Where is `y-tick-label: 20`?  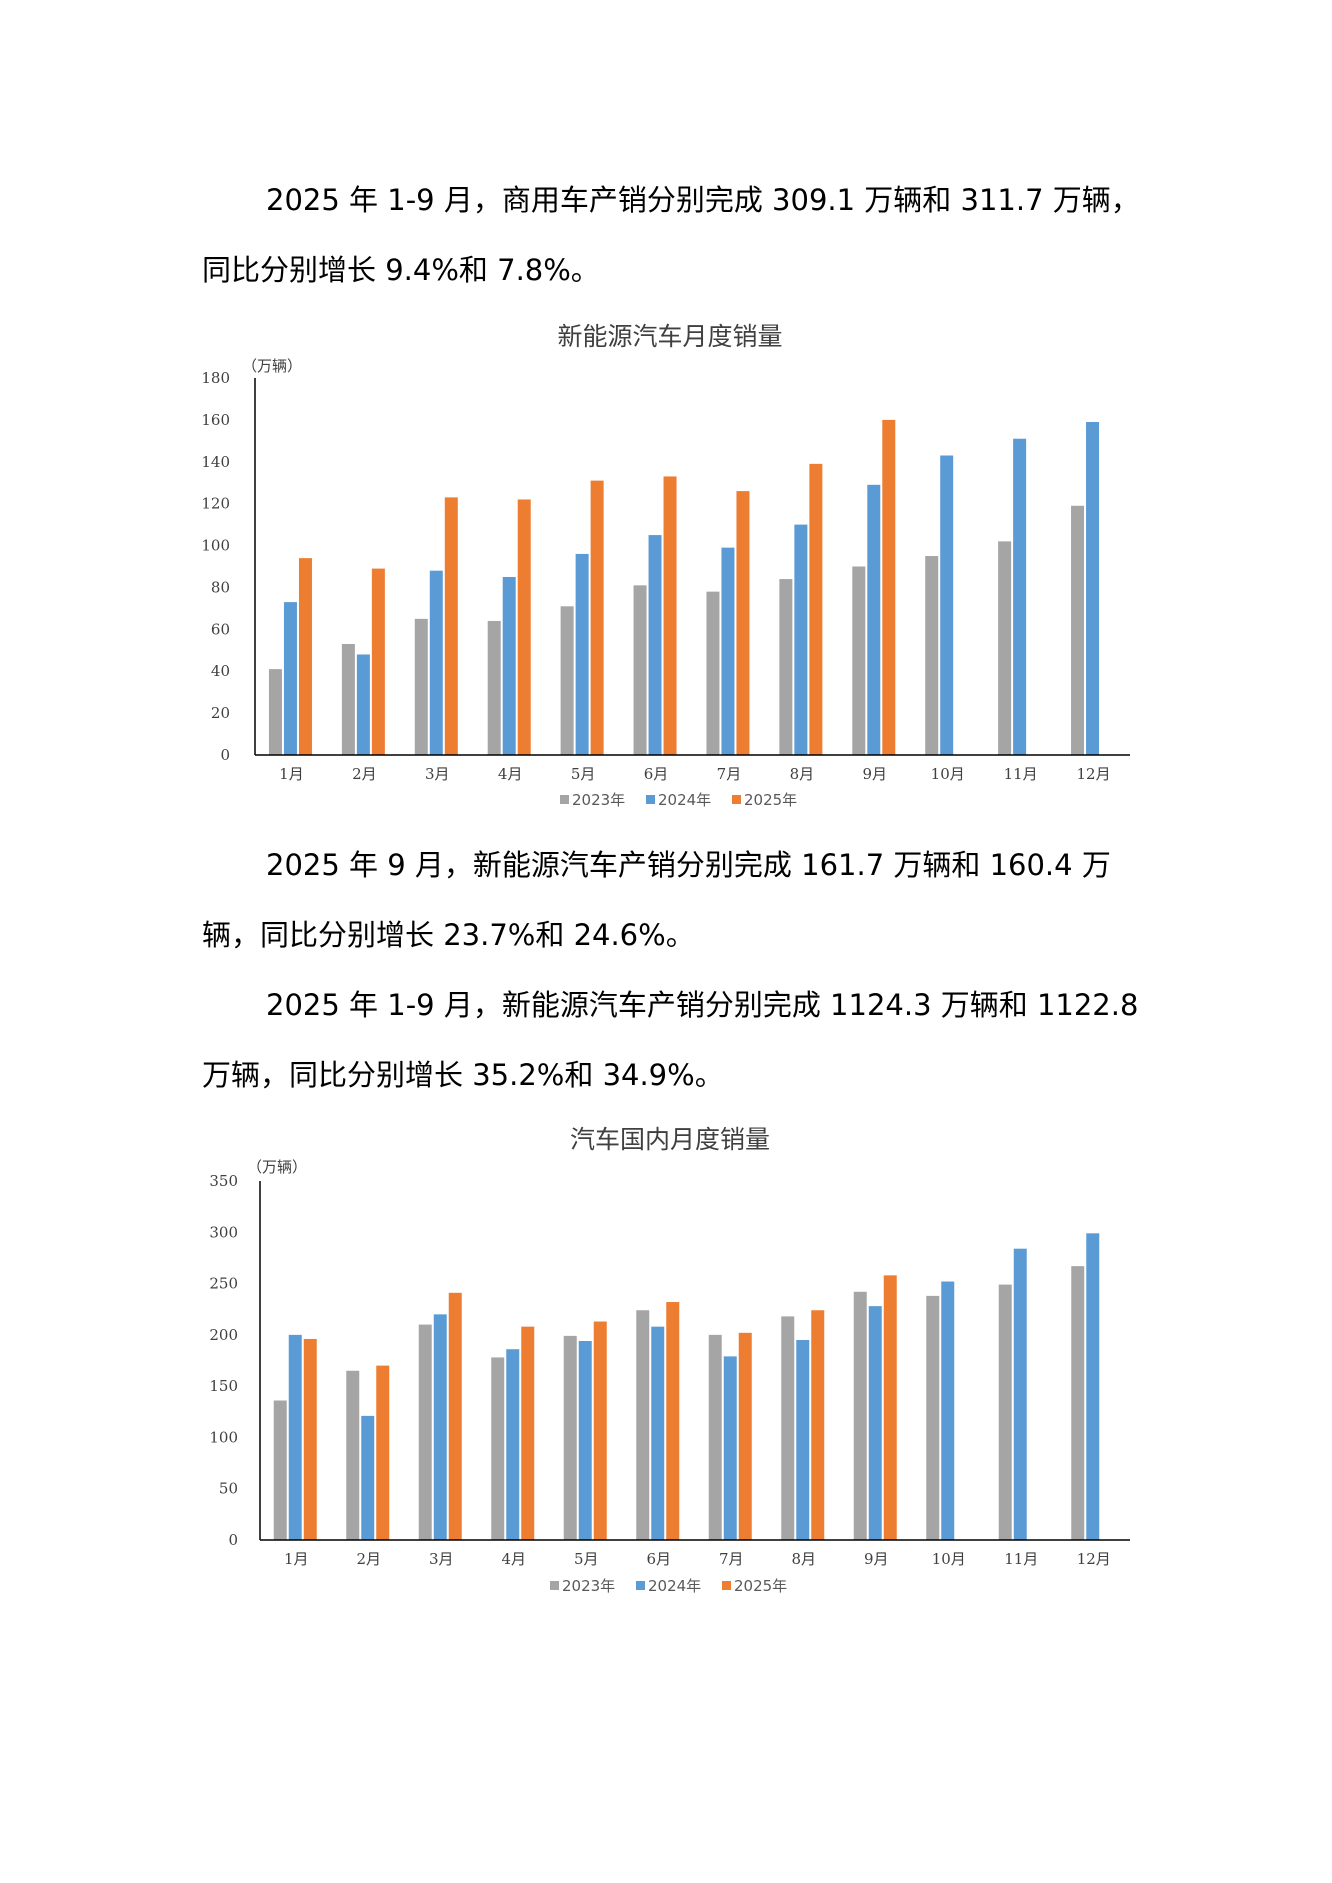
y-tick-label: 20 is located at coordinates (220, 713).